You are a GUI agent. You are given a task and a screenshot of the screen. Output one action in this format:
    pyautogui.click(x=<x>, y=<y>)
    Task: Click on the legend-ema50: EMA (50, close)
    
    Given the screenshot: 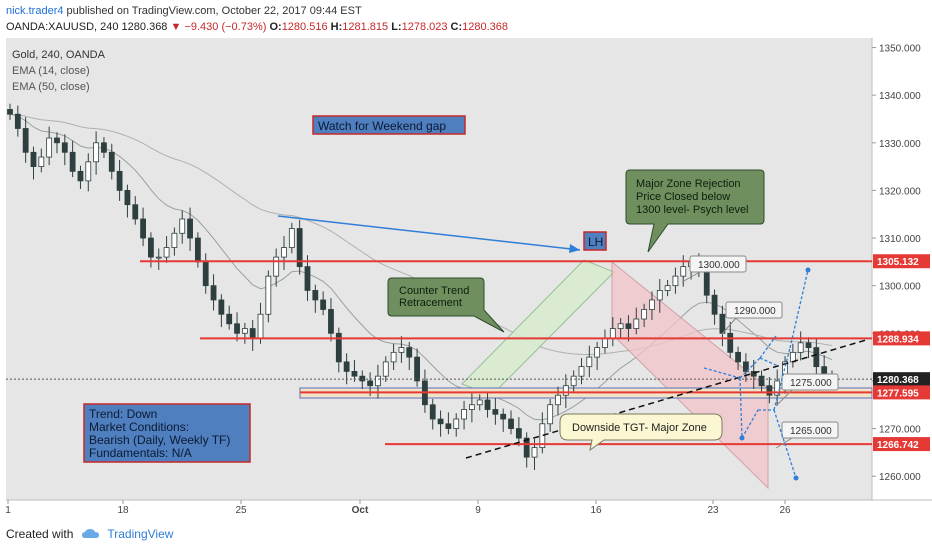 What is the action you would take?
    pyautogui.click(x=51, y=87)
    